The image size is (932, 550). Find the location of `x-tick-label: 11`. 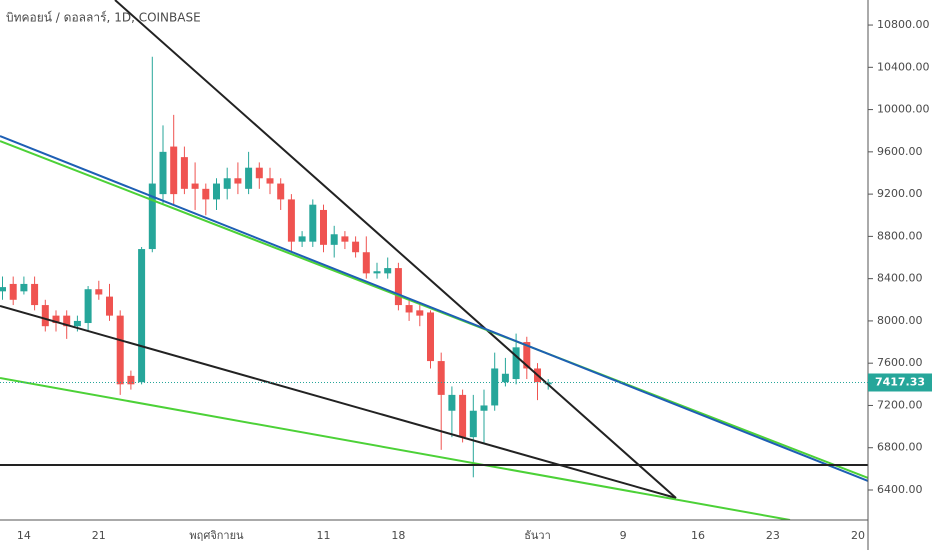

x-tick-label: 11 is located at coordinates (324, 535).